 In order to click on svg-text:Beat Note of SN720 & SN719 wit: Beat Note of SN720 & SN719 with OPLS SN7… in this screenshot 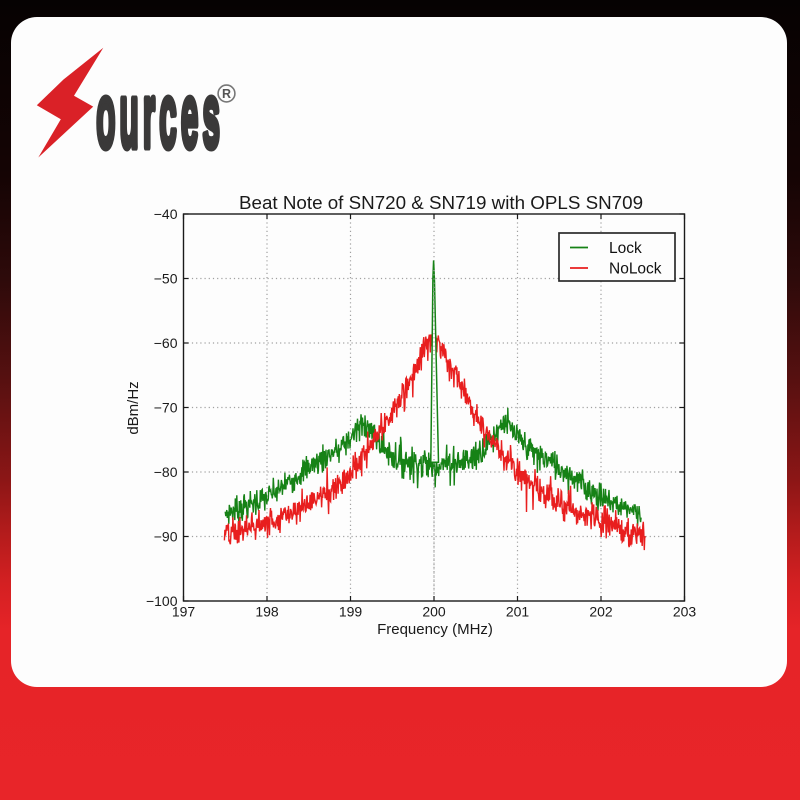, I will do `click(441, 202)`.